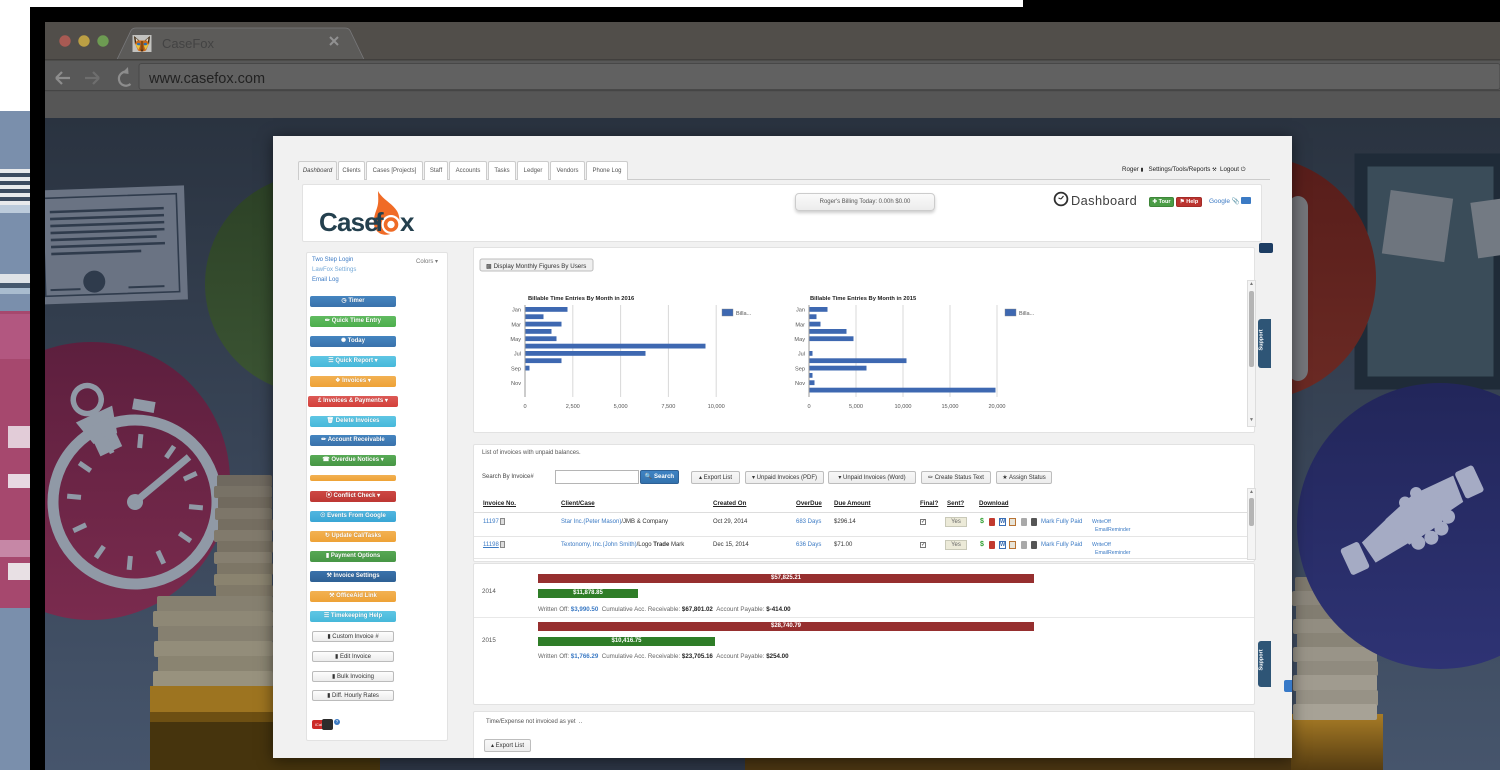 The height and width of the screenshot is (770, 1500). What do you see at coordinates (949, 407) in the screenshot?
I see `svg-text: 15,000` at bounding box center [949, 407].